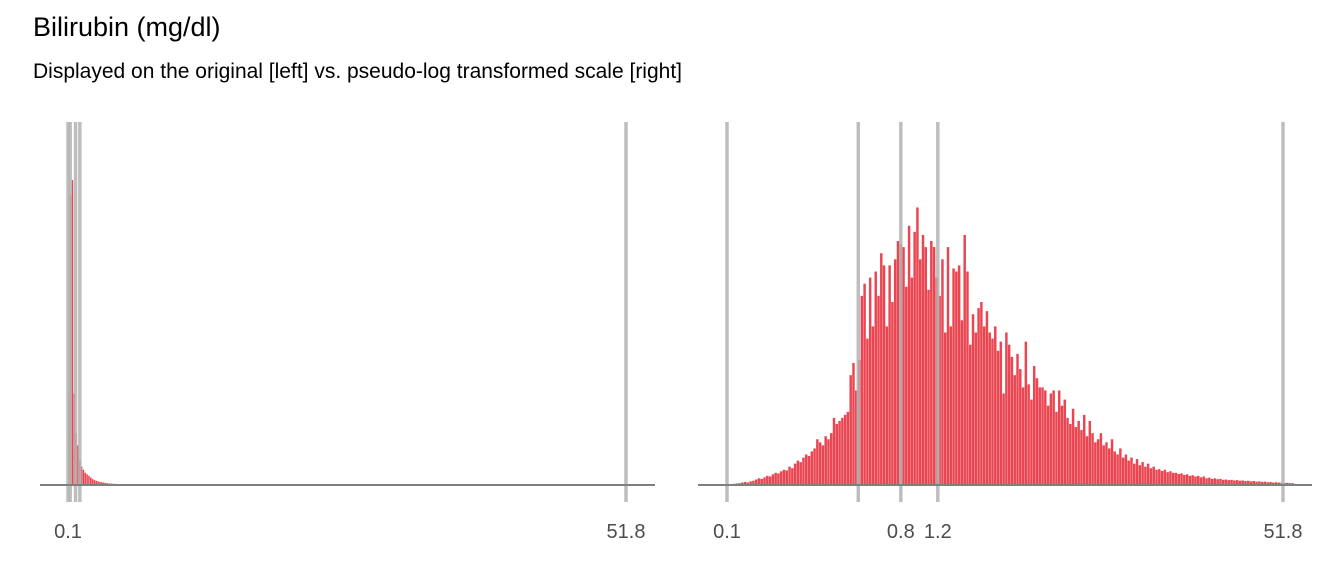  Describe the element at coordinates (938, 532) in the screenshot. I see `x-tick-label: 1.2` at that location.